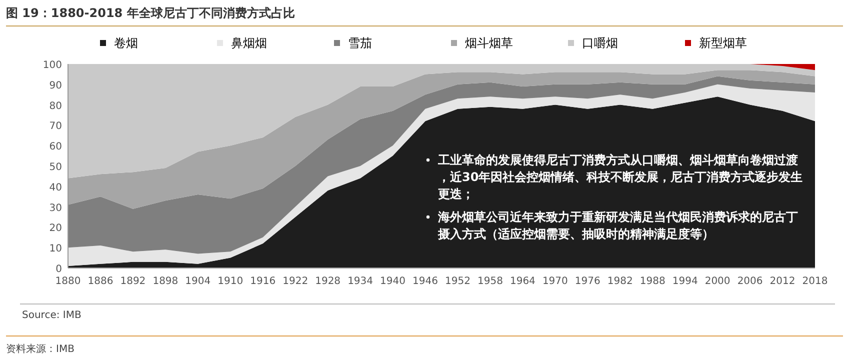 Image resolution: width=849 pixels, height=360 pixels. I want to click on y-tick-label: 90, so click(55, 86).